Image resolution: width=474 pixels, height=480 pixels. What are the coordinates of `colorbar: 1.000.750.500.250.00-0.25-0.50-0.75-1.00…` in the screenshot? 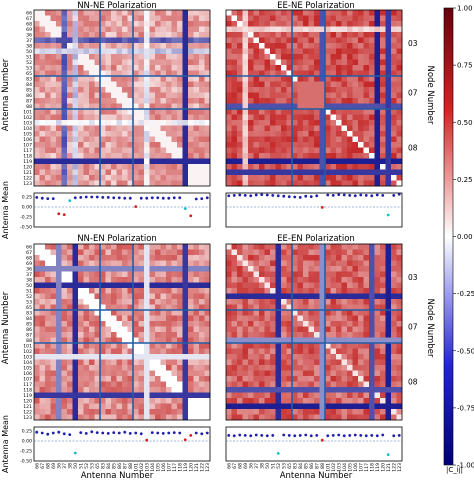 It's located at (458, 239).